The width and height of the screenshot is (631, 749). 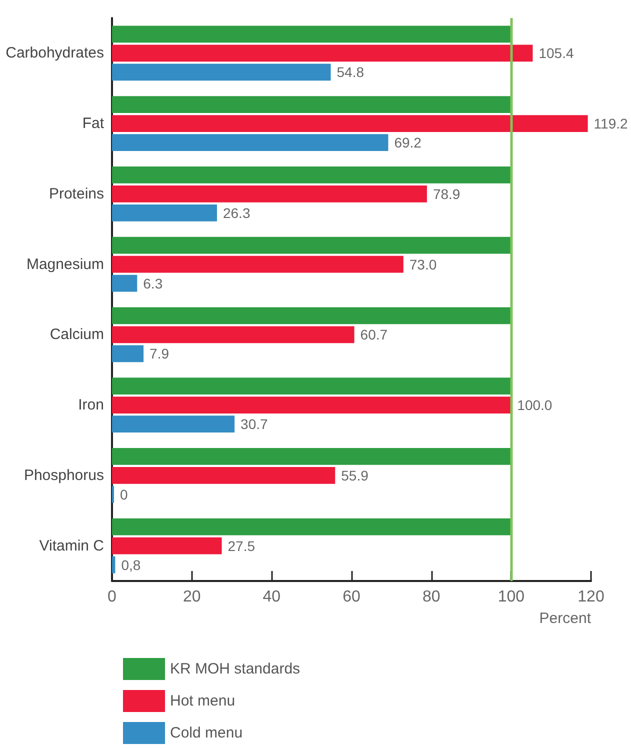 I want to click on data-label: 69.2, so click(x=408, y=142).